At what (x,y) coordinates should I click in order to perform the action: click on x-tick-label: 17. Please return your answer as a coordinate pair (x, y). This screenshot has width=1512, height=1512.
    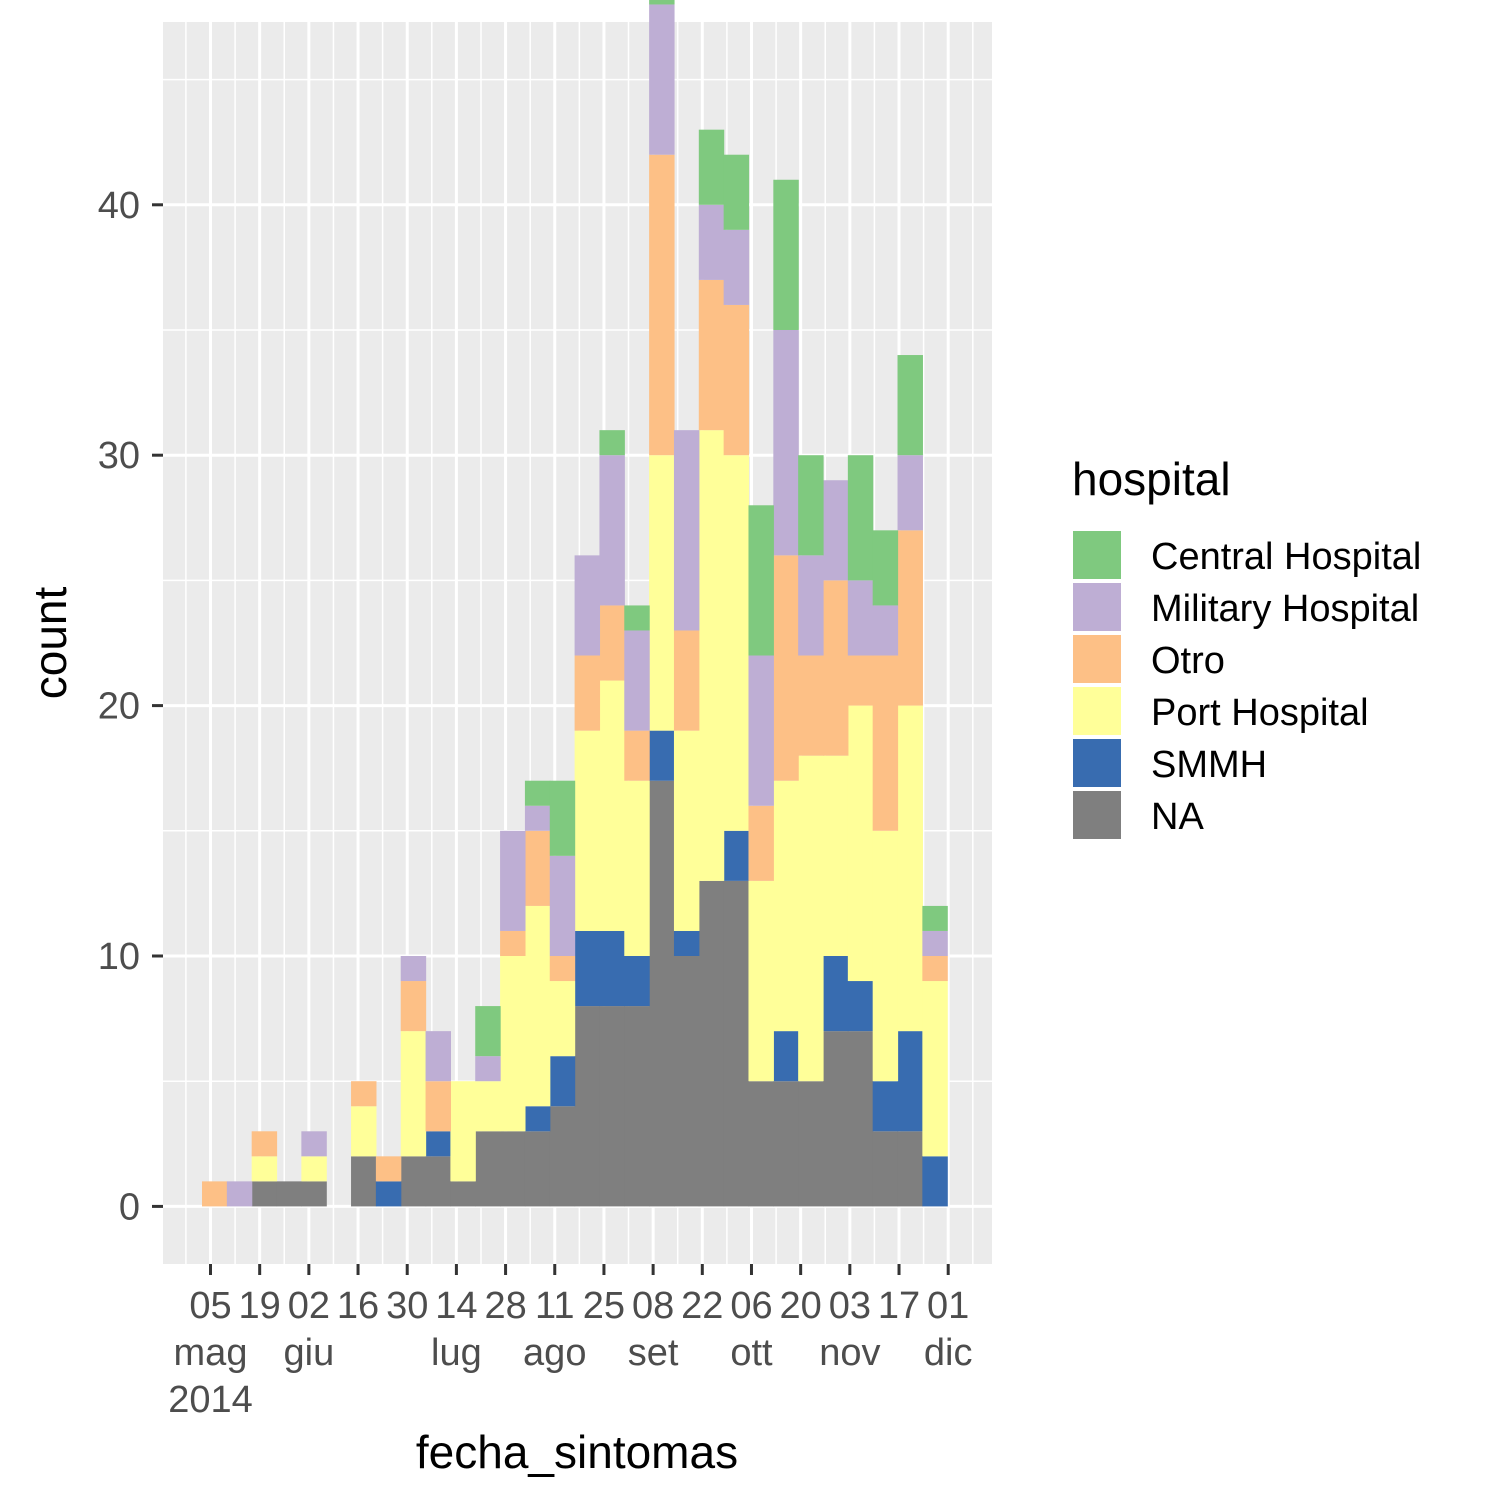
    Looking at the image, I should click on (899, 1306).